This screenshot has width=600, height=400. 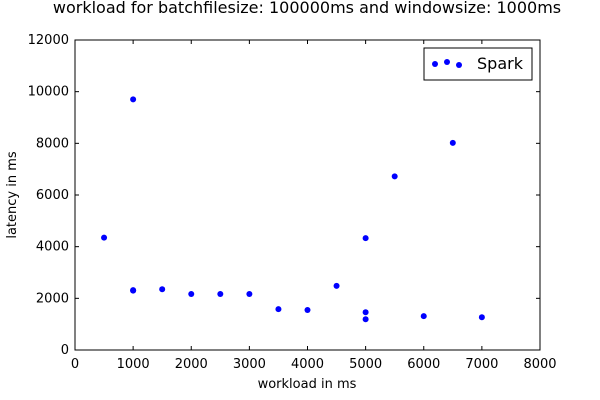 What do you see at coordinates (307, 384) in the screenshot?
I see `x-axis-label: workload in ms` at bounding box center [307, 384].